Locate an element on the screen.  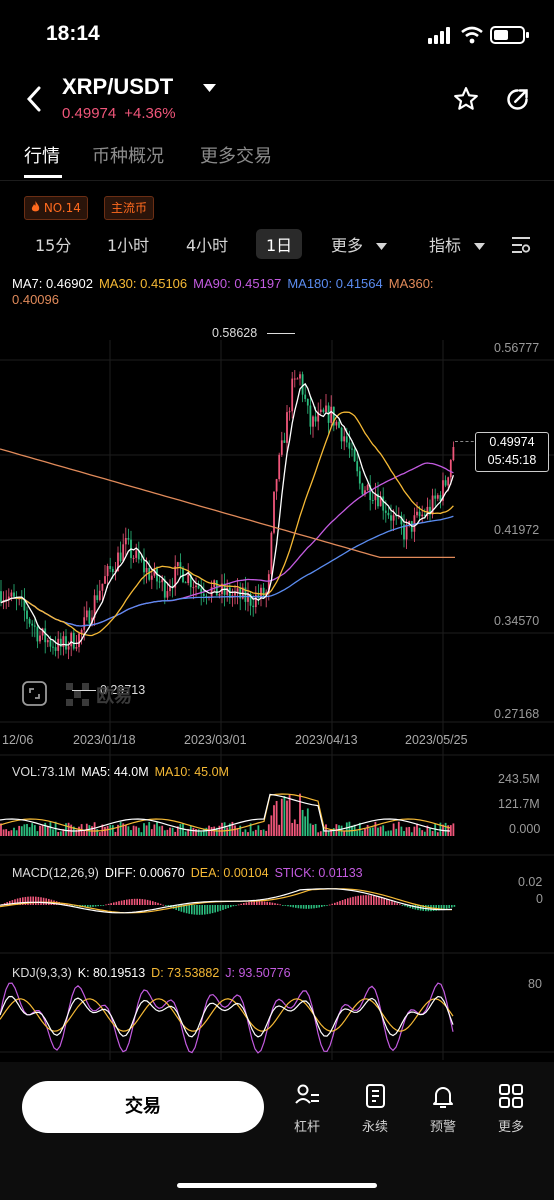
battery-icon is located at coordinates (509, 35).